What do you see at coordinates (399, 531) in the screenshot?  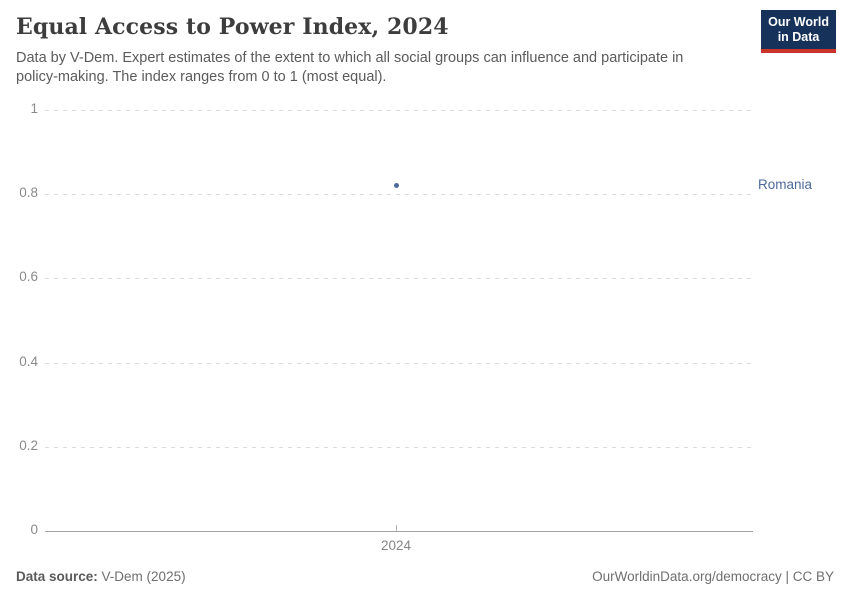 I see `x-axis-line` at bounding box center [399, 531].